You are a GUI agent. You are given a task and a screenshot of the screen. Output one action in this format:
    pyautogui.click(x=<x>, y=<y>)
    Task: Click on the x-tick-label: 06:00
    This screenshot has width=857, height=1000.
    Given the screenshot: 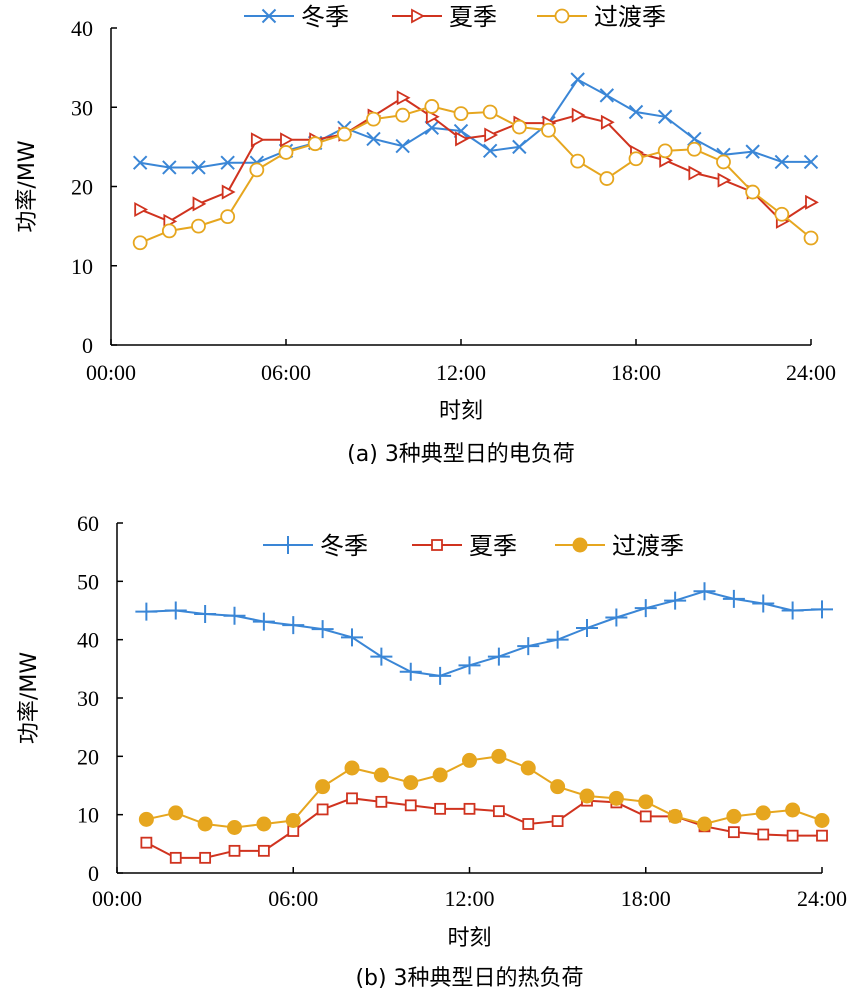 What is the action you would take?
    pyautogui.click(x=286, y=372)
    